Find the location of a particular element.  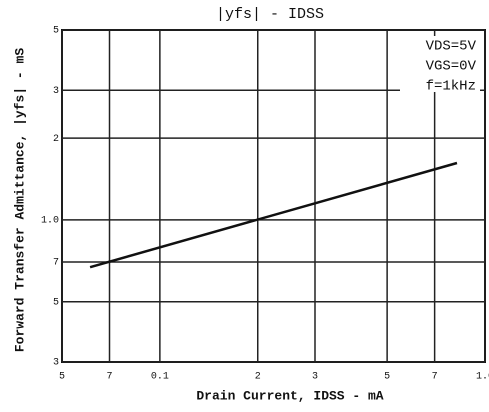

x-tick-label: 1.0 is located at coordinates (482, 377).